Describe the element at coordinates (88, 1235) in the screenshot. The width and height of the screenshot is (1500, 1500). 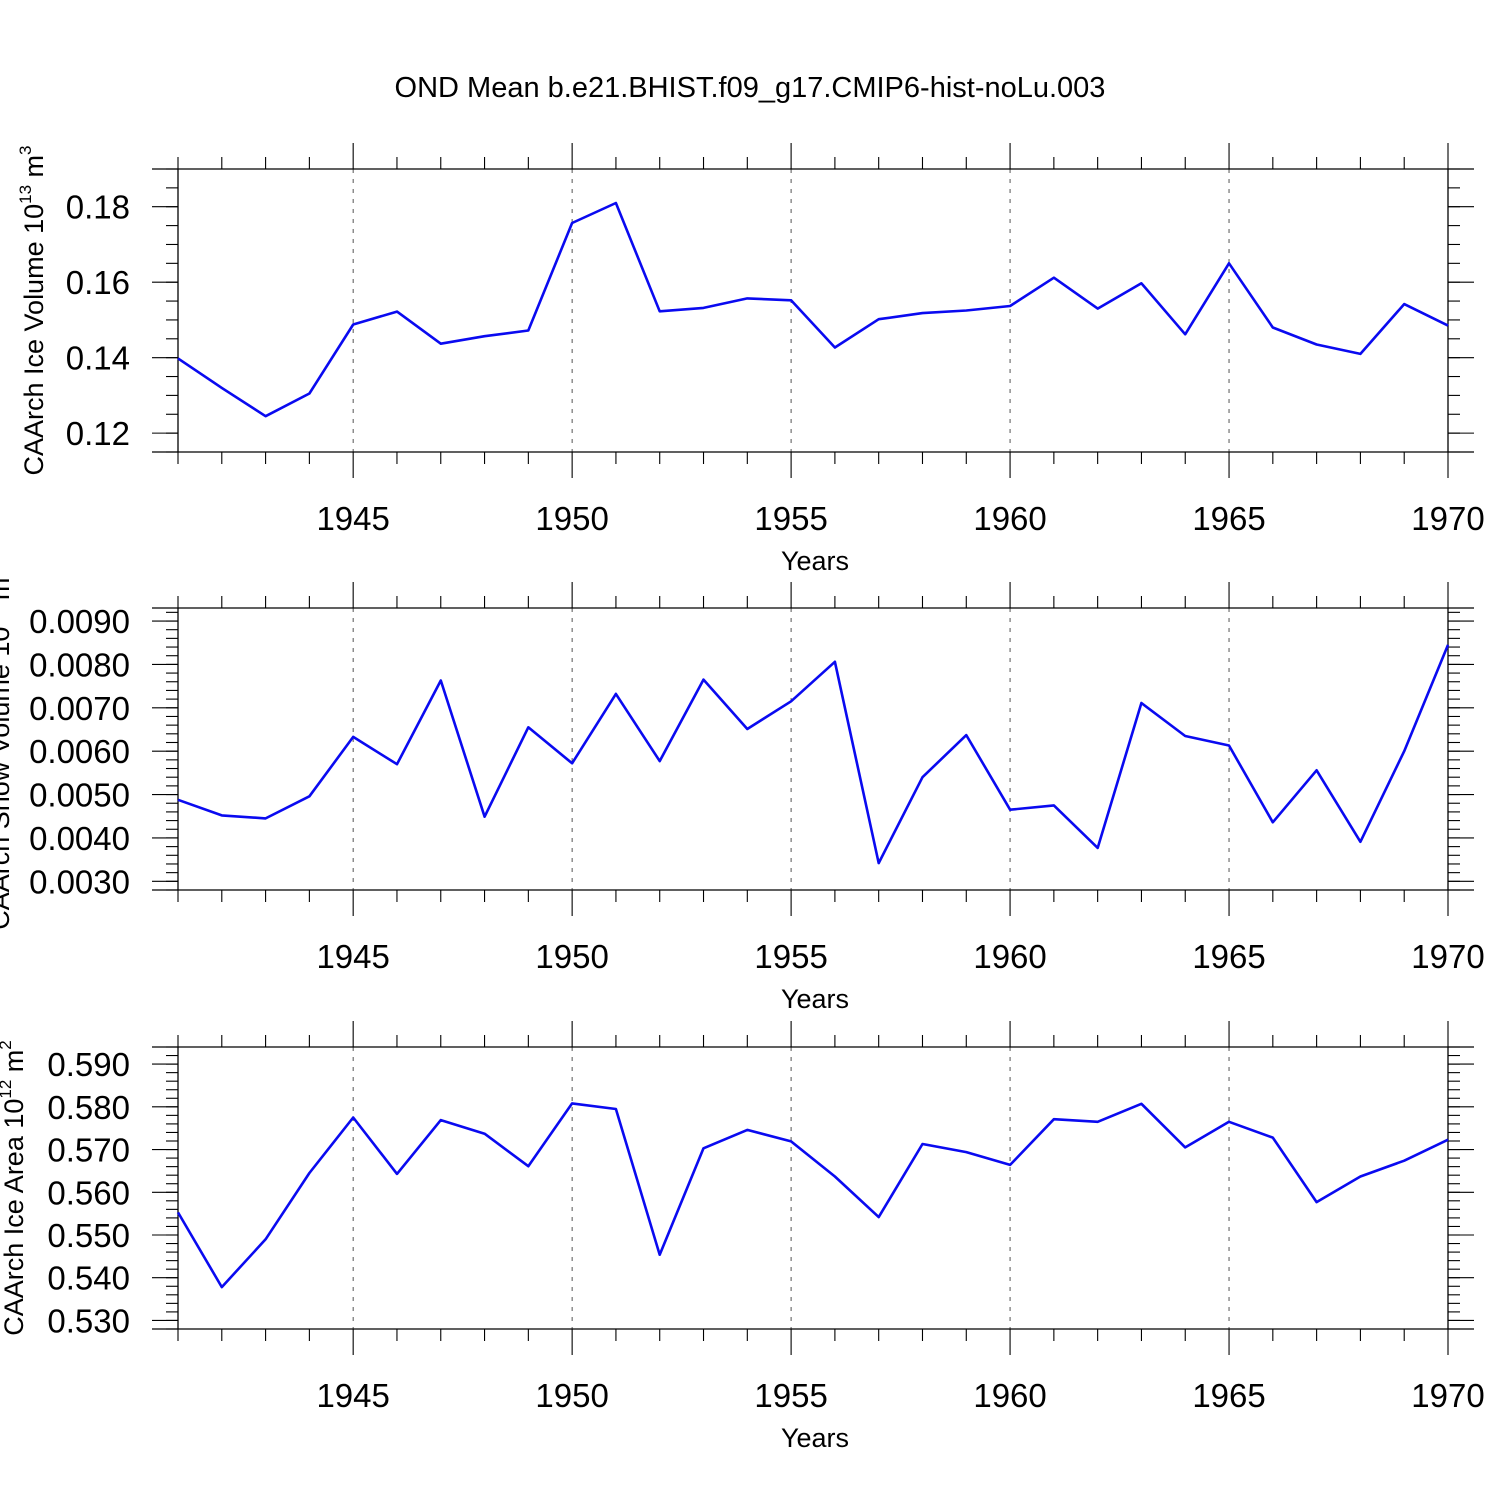
I see `y-tick-label: 0.550` at that location.